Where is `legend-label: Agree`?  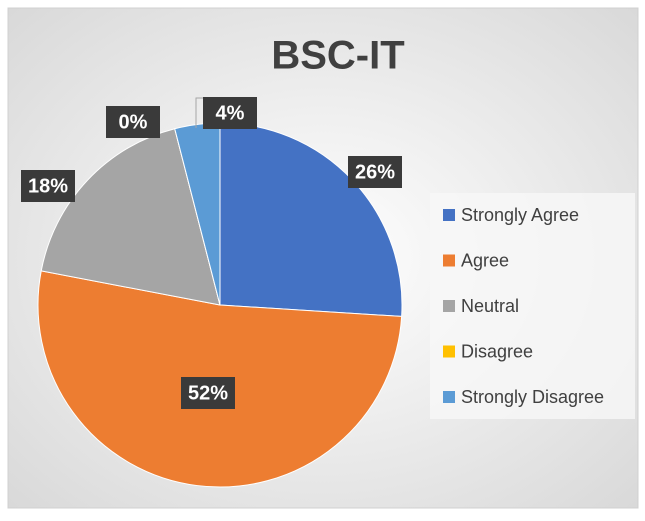 legend-label: Agree is located at coordinates (485, 260).